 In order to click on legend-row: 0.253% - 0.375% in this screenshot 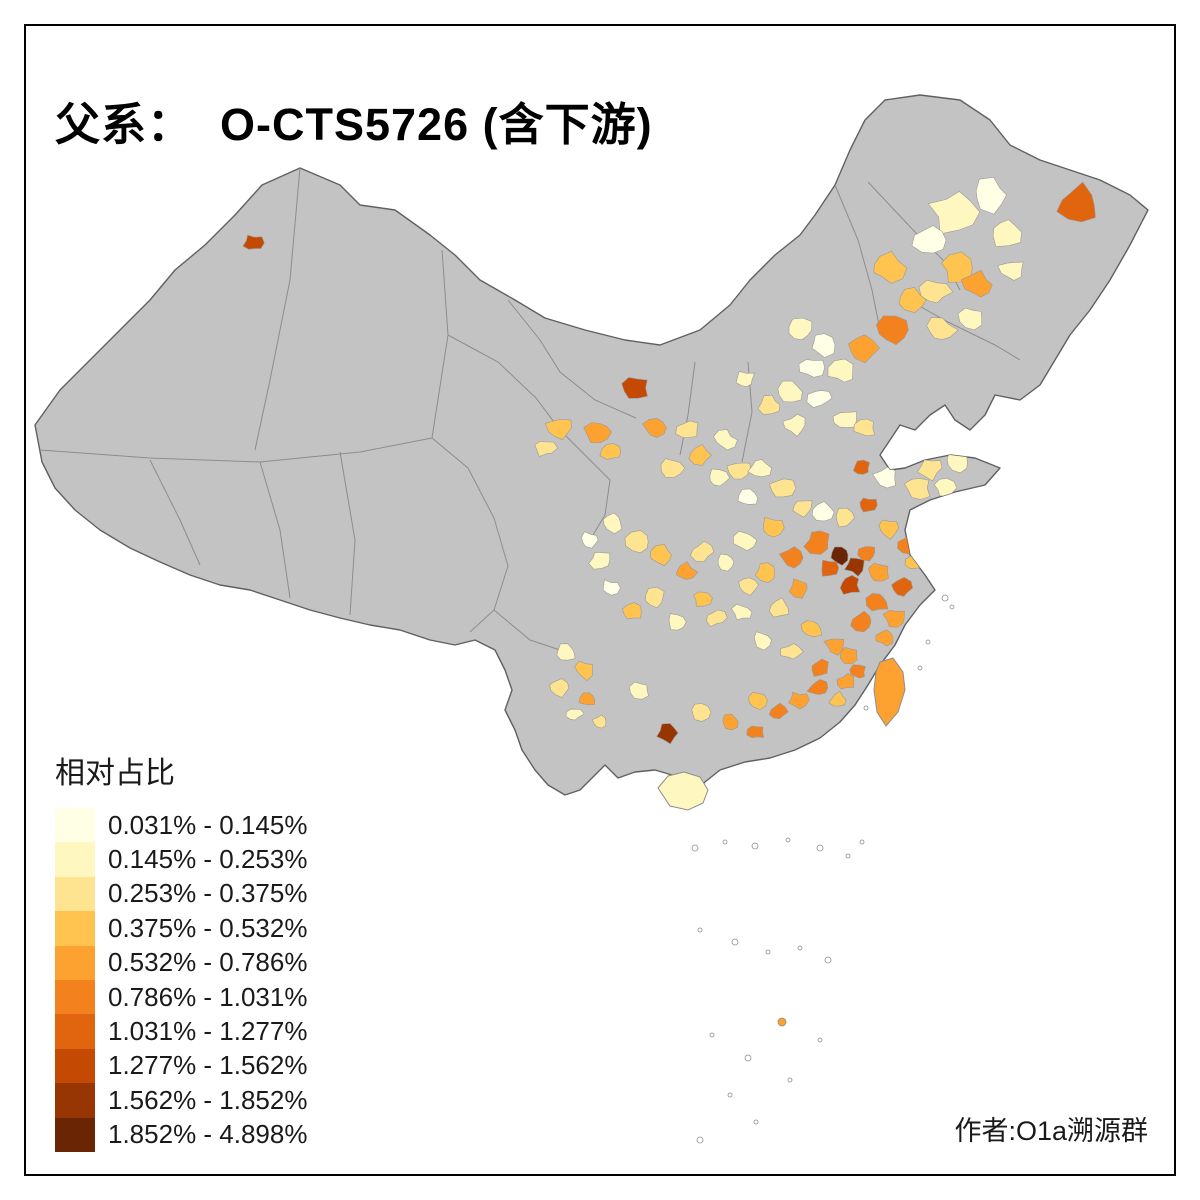, I will do `click(181, 894)`.